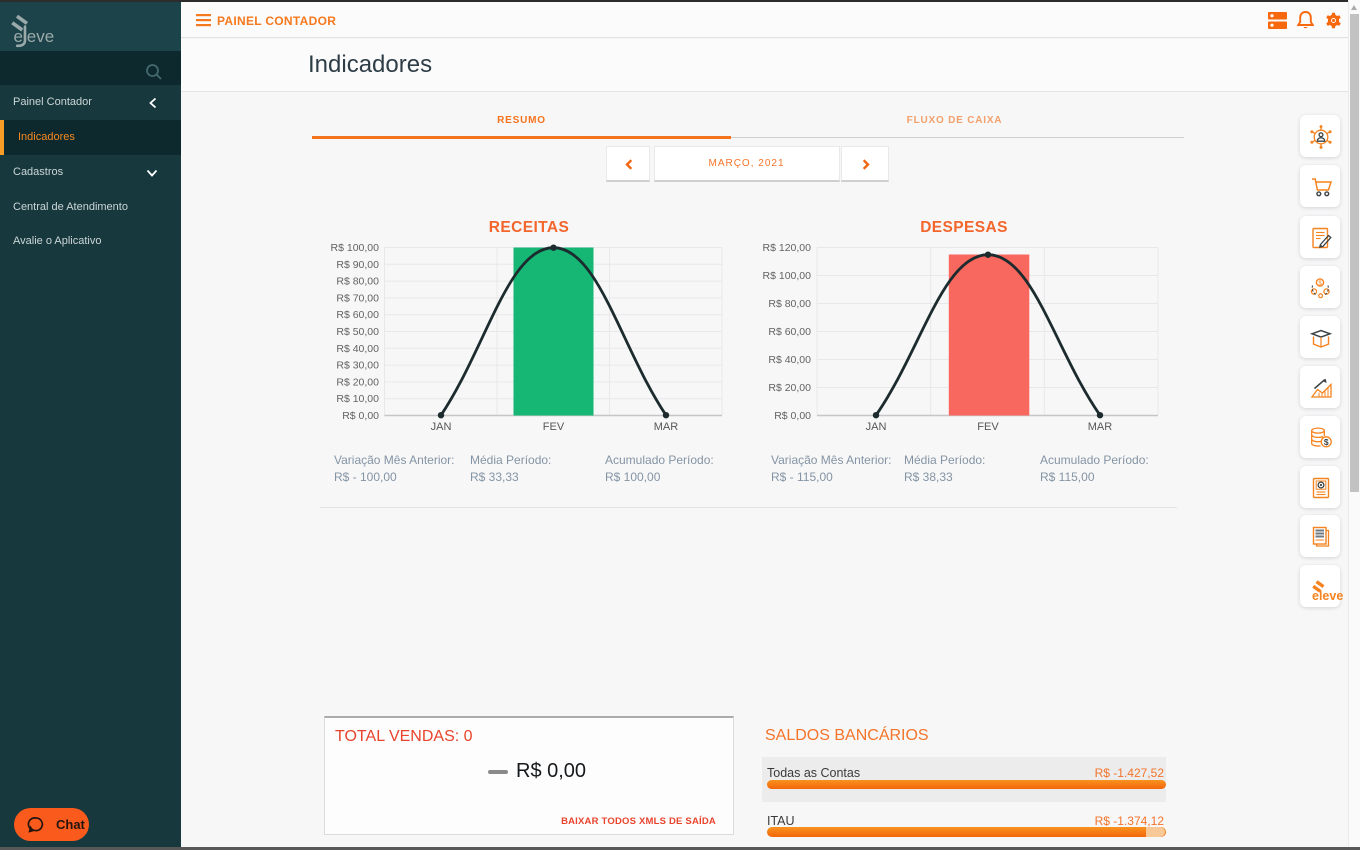 Image resolution: width=1360 pixels, height=850 pixels. Describe the element at coordinates (357, 298) in the screenshot. I see `svg-text: R$ 70,00` at that location.